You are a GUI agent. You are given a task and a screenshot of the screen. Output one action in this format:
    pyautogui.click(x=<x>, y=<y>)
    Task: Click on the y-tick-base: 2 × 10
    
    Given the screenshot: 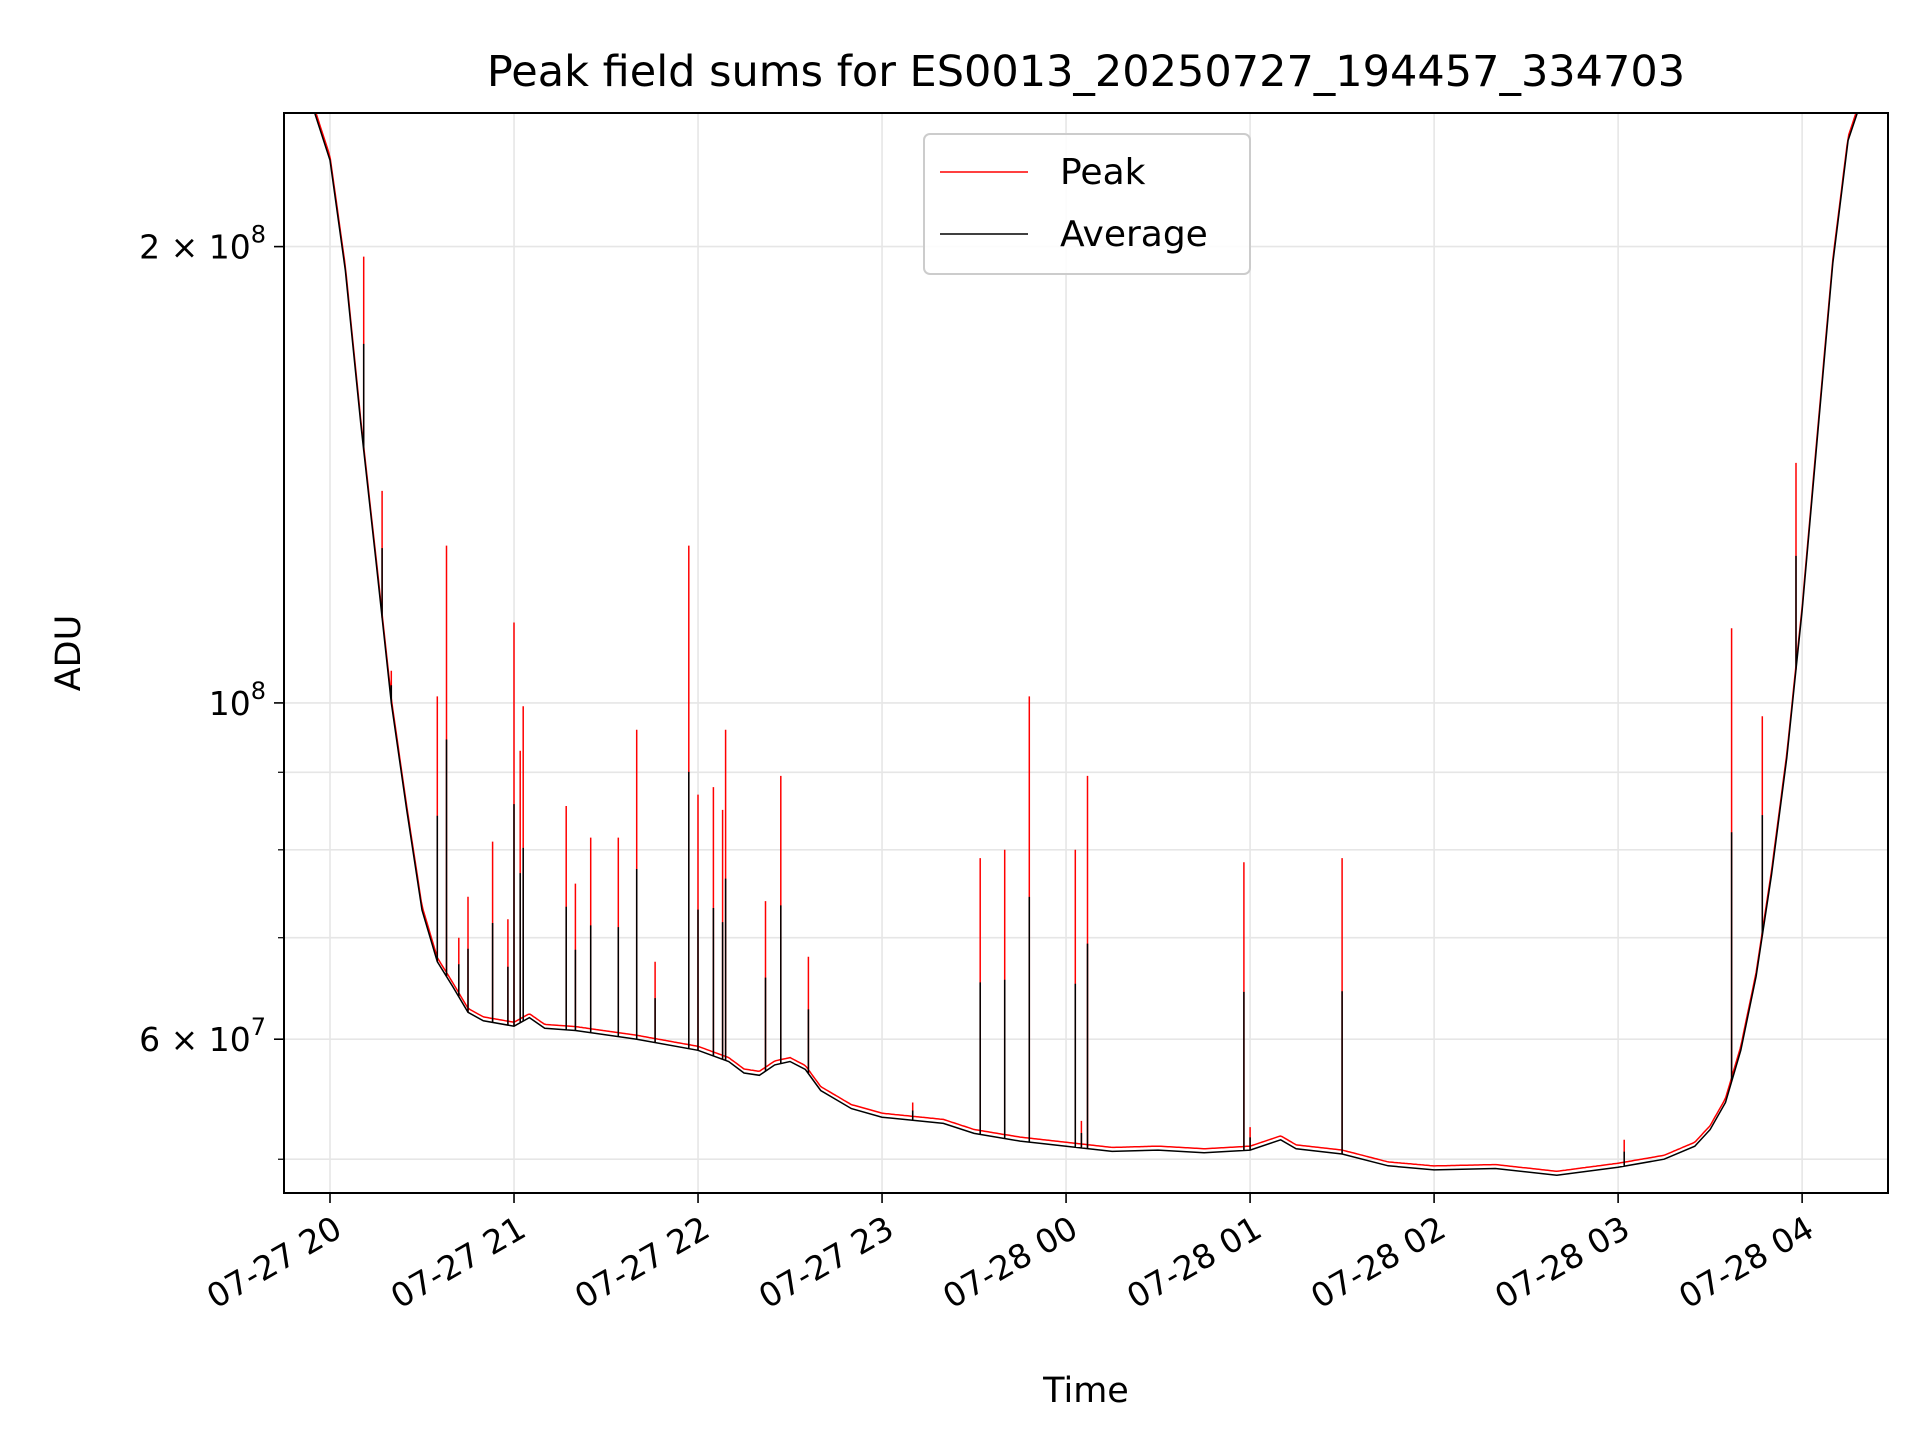 What is the action you would take?
    pyautogui.click(x=195, y=247)
    